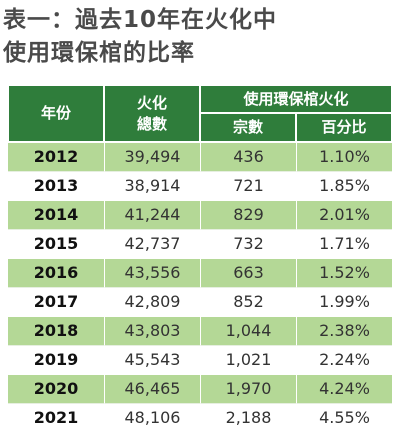 Image resolution: width=400 pixels, height=432 pixels. I want to click on table-row: 2015 42,737 732 1.71%, so click(200, 243).